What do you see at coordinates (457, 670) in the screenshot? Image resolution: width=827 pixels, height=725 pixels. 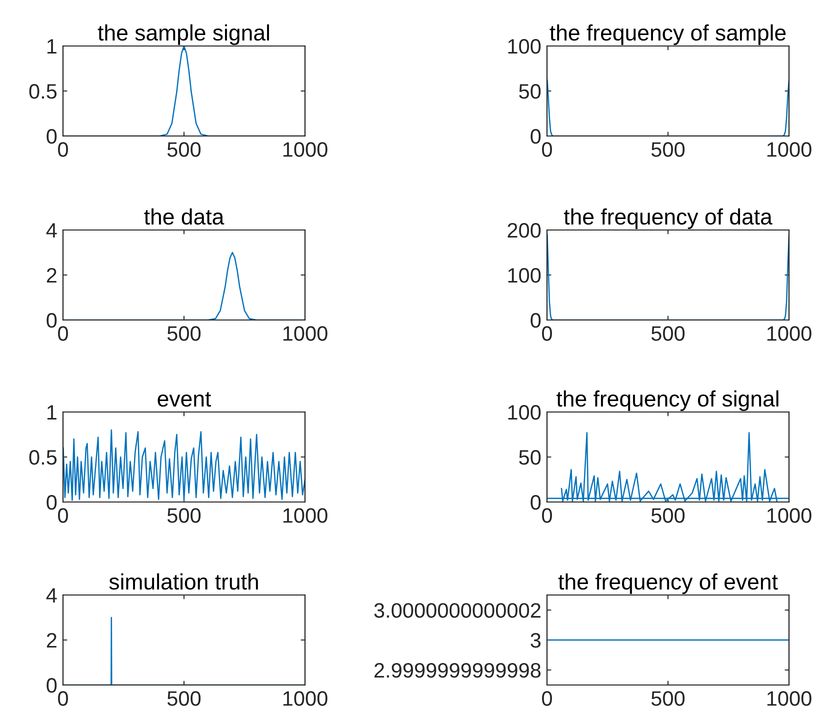 I see `y-tick-label: 2.9999999999998` at bounding box center [457, 670].